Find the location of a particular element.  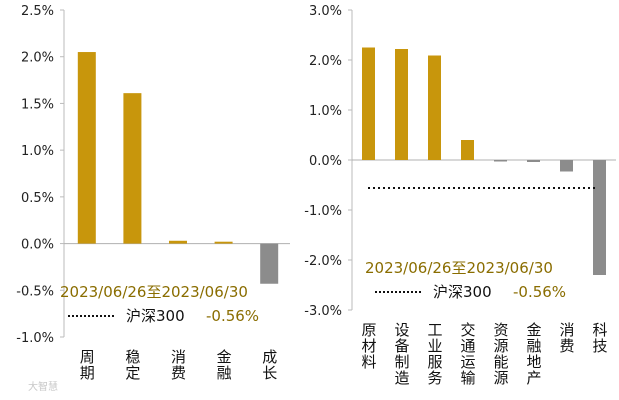

category-label: 金融地产 is located at coordinates (534, 354).